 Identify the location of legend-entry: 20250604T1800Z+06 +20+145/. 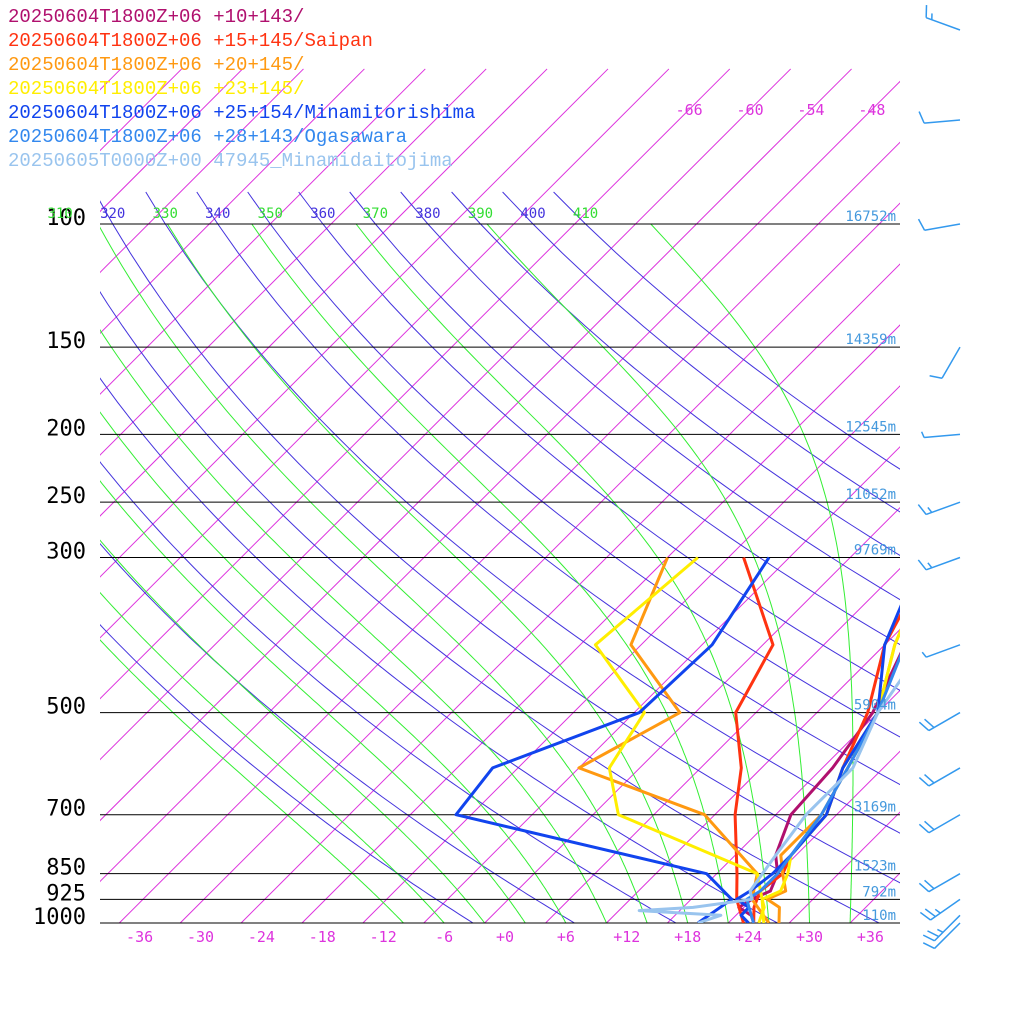
(156, 65).